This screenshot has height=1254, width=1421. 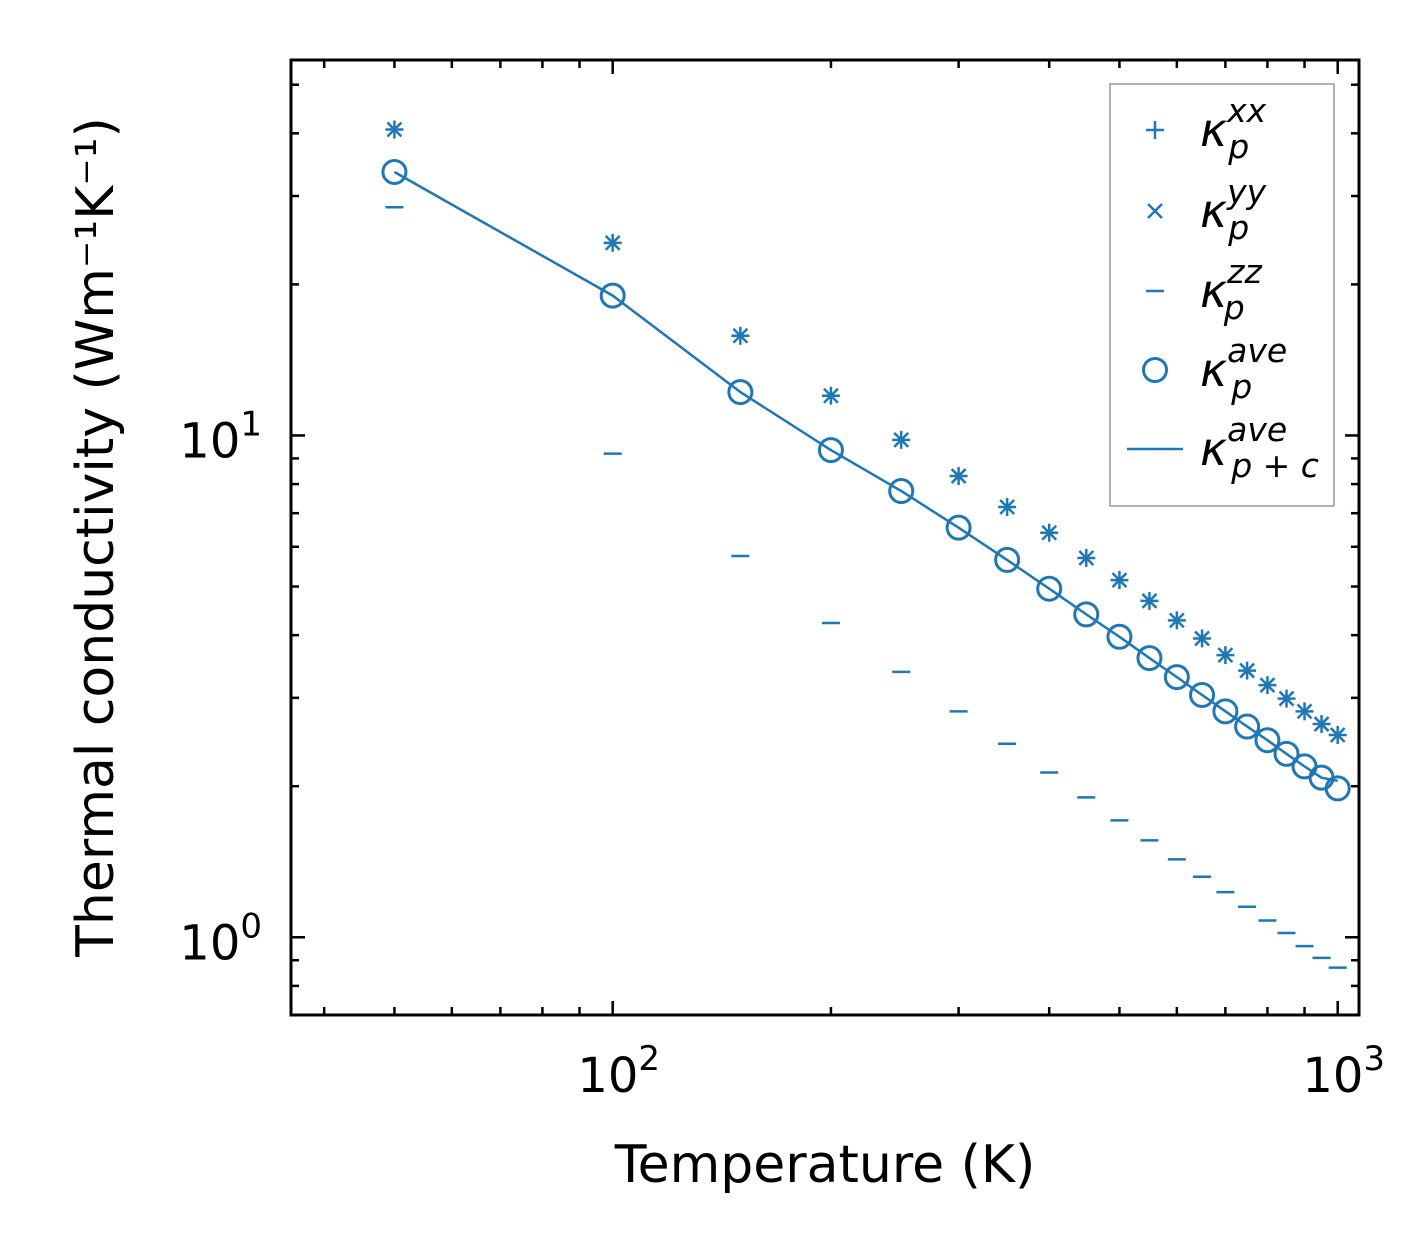 What do you see at coordinates (251, 424) in the screenshot?
I see `y-tick-label-exponent: 1` at bounding box center [251, 424].